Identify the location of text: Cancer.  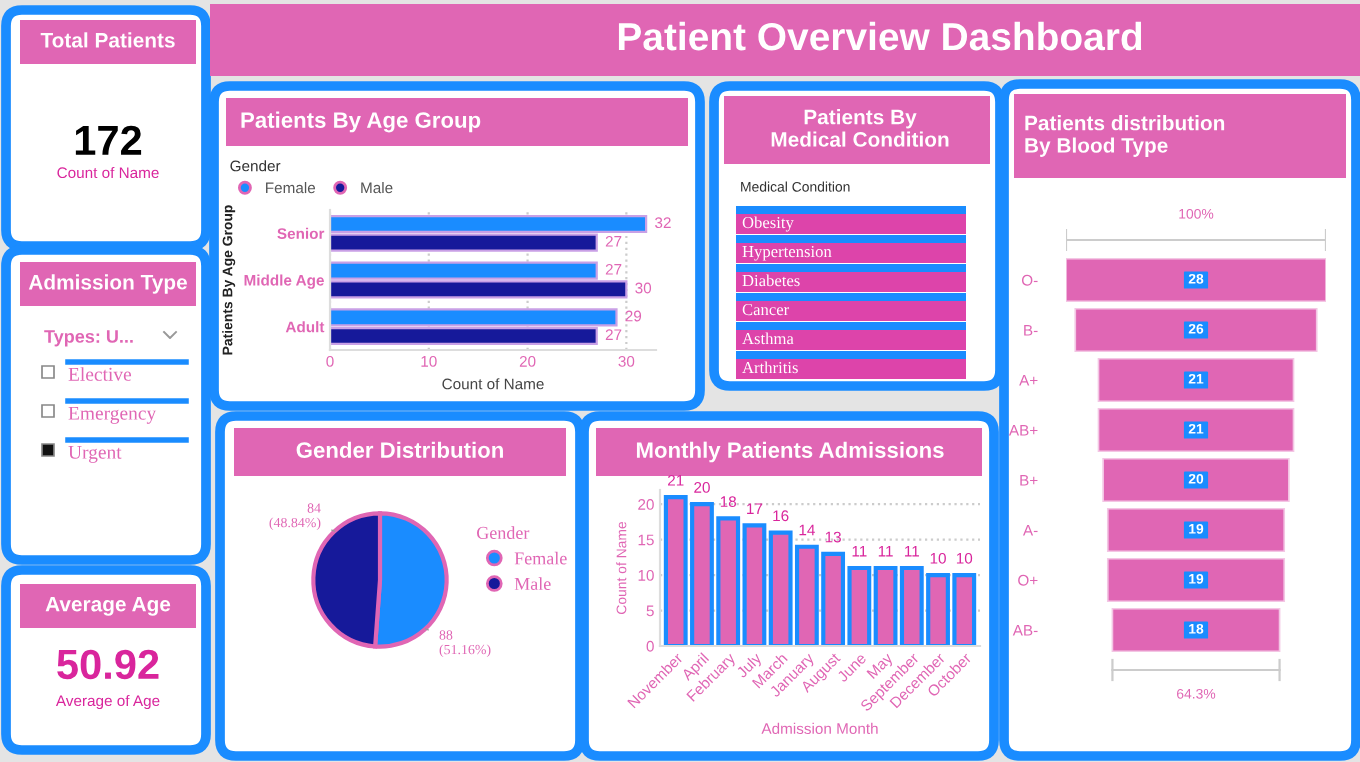
(766, 309).